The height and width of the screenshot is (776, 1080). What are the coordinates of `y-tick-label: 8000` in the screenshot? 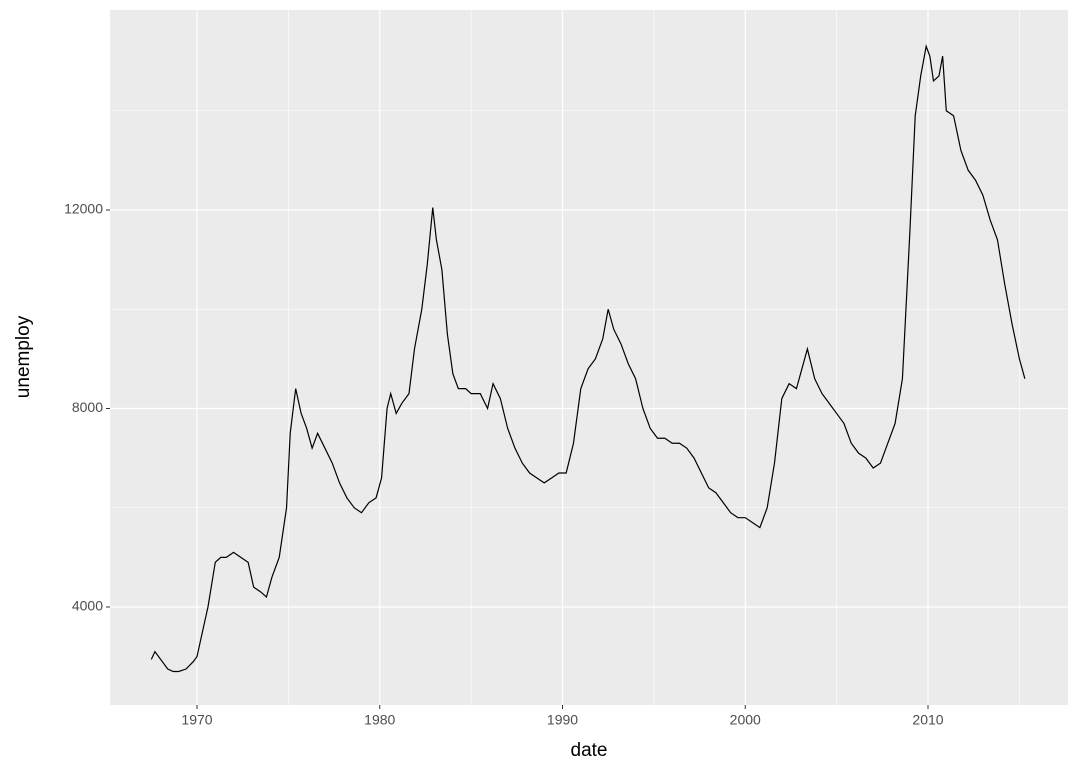 It's located at (87, 407).